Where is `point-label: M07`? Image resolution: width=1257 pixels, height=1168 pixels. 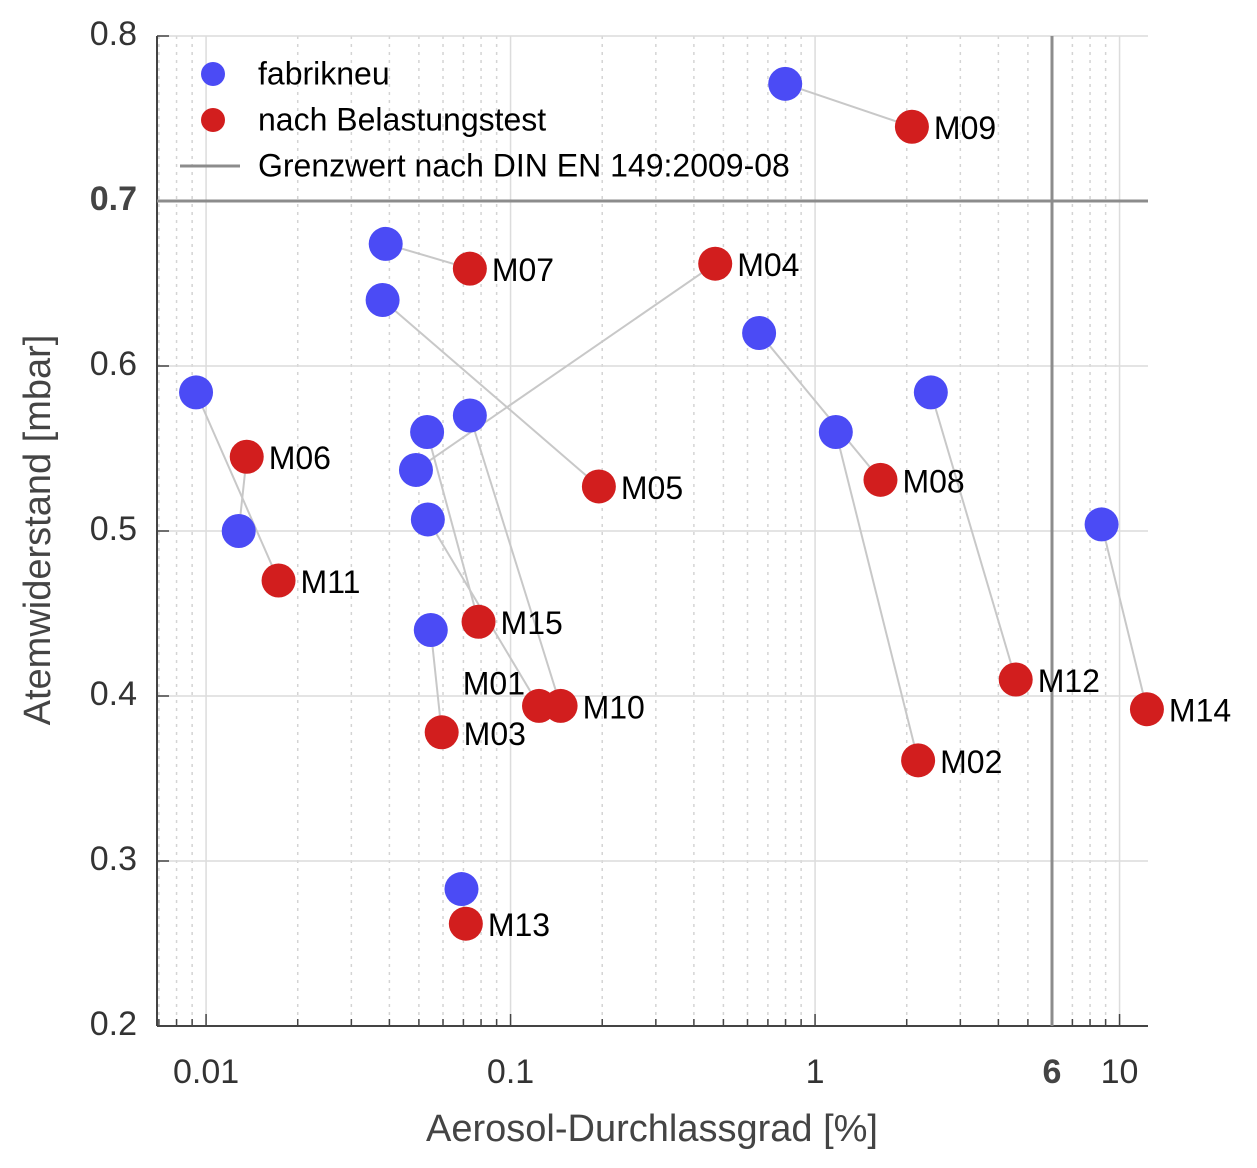
point-label: M07 is located at coordinates (523, 270).